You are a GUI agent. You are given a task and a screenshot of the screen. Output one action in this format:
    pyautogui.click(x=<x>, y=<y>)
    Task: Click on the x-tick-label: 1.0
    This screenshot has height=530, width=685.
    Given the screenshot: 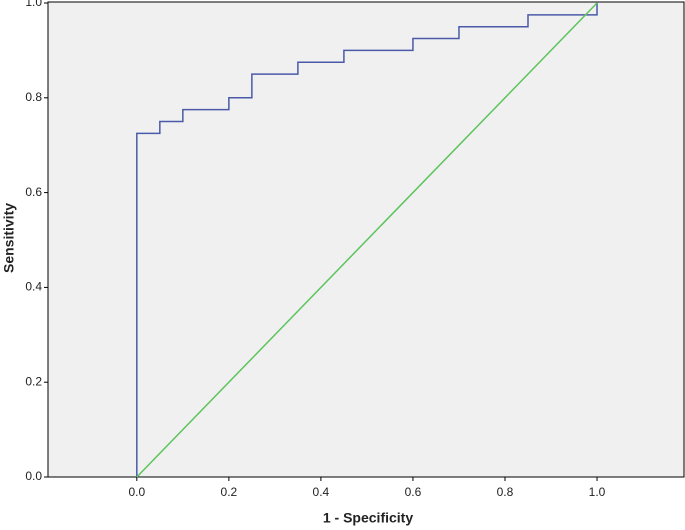 What is the action you would take?
    pyautogui.click(x=597, y=492)
    